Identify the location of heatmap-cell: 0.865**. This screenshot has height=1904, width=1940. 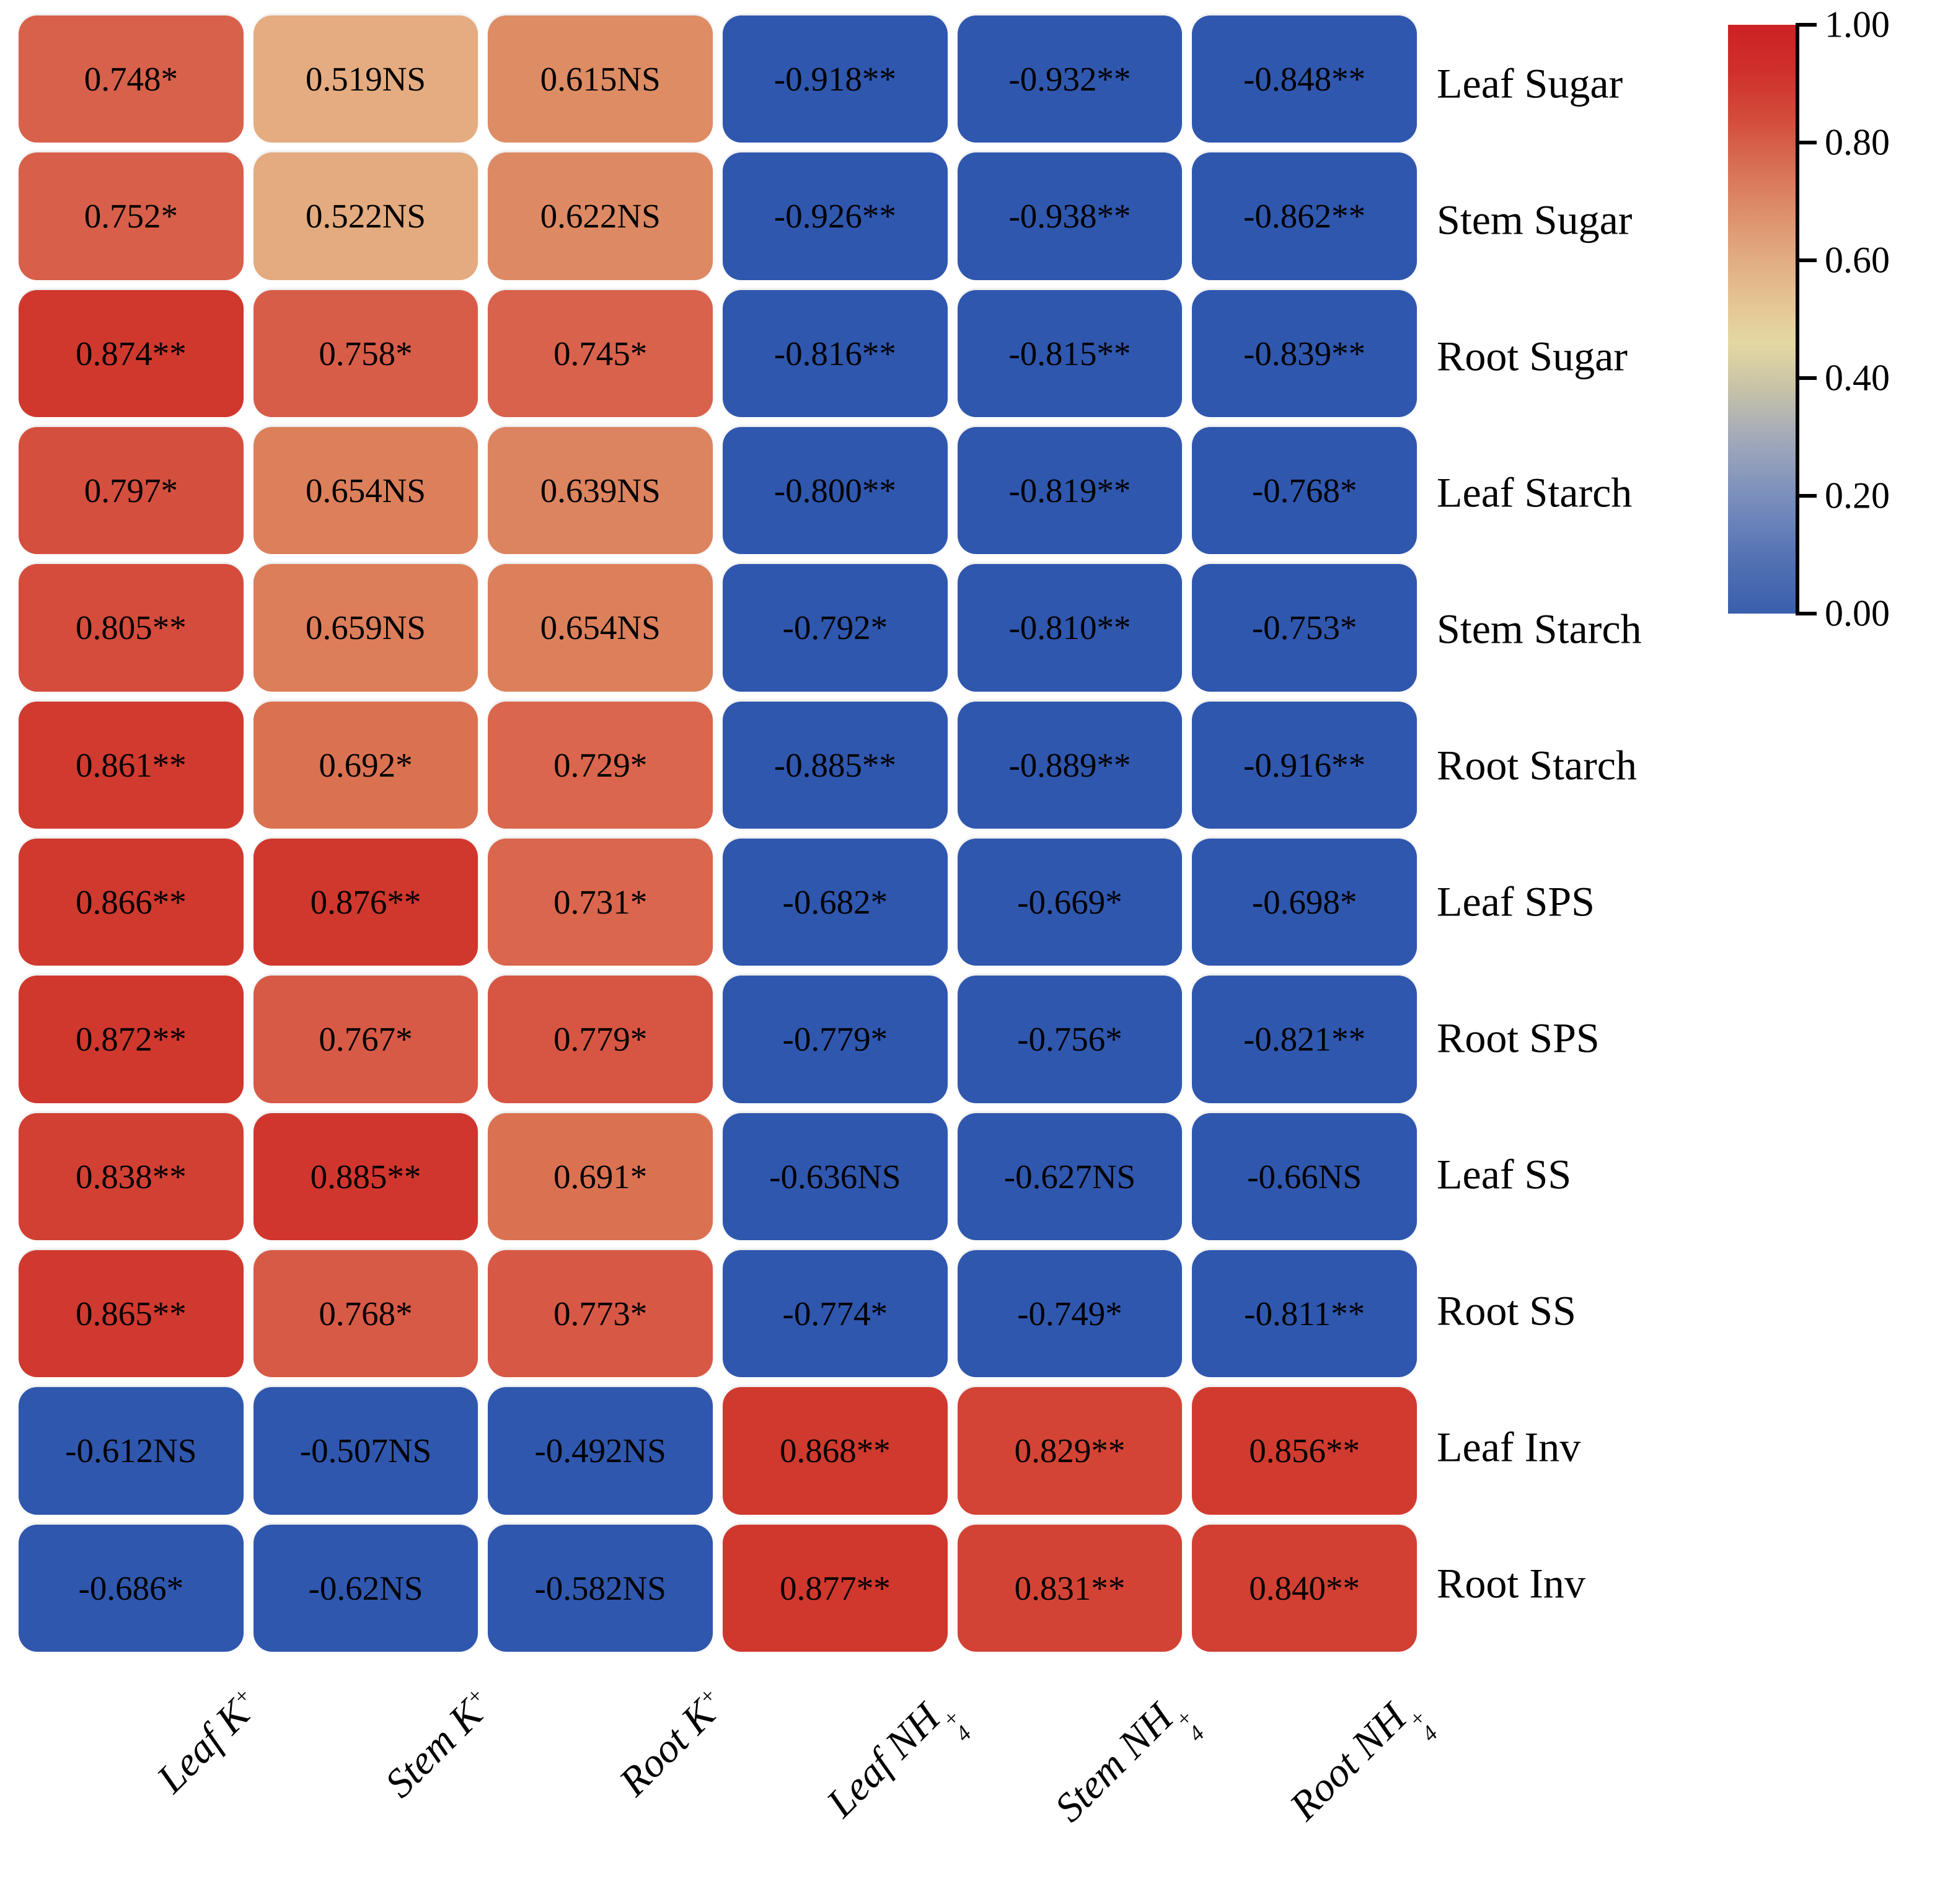
(131, 1314).